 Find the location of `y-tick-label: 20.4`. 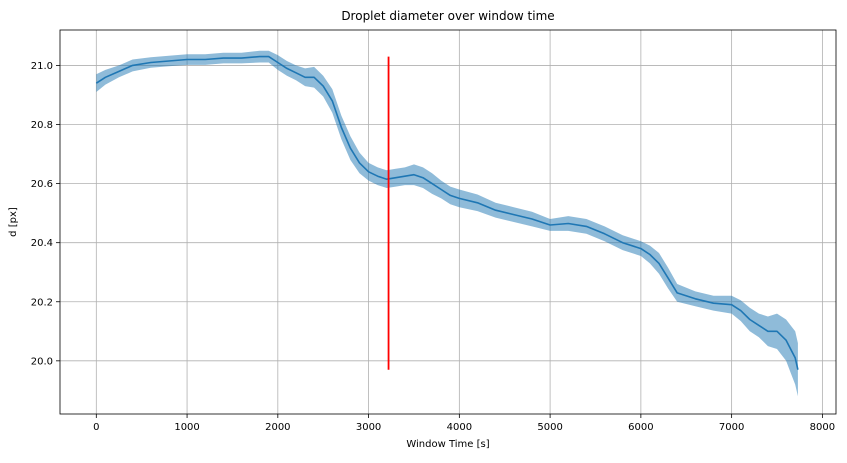

y-tick-label: 20.4 is located at coordinates (42, 243).